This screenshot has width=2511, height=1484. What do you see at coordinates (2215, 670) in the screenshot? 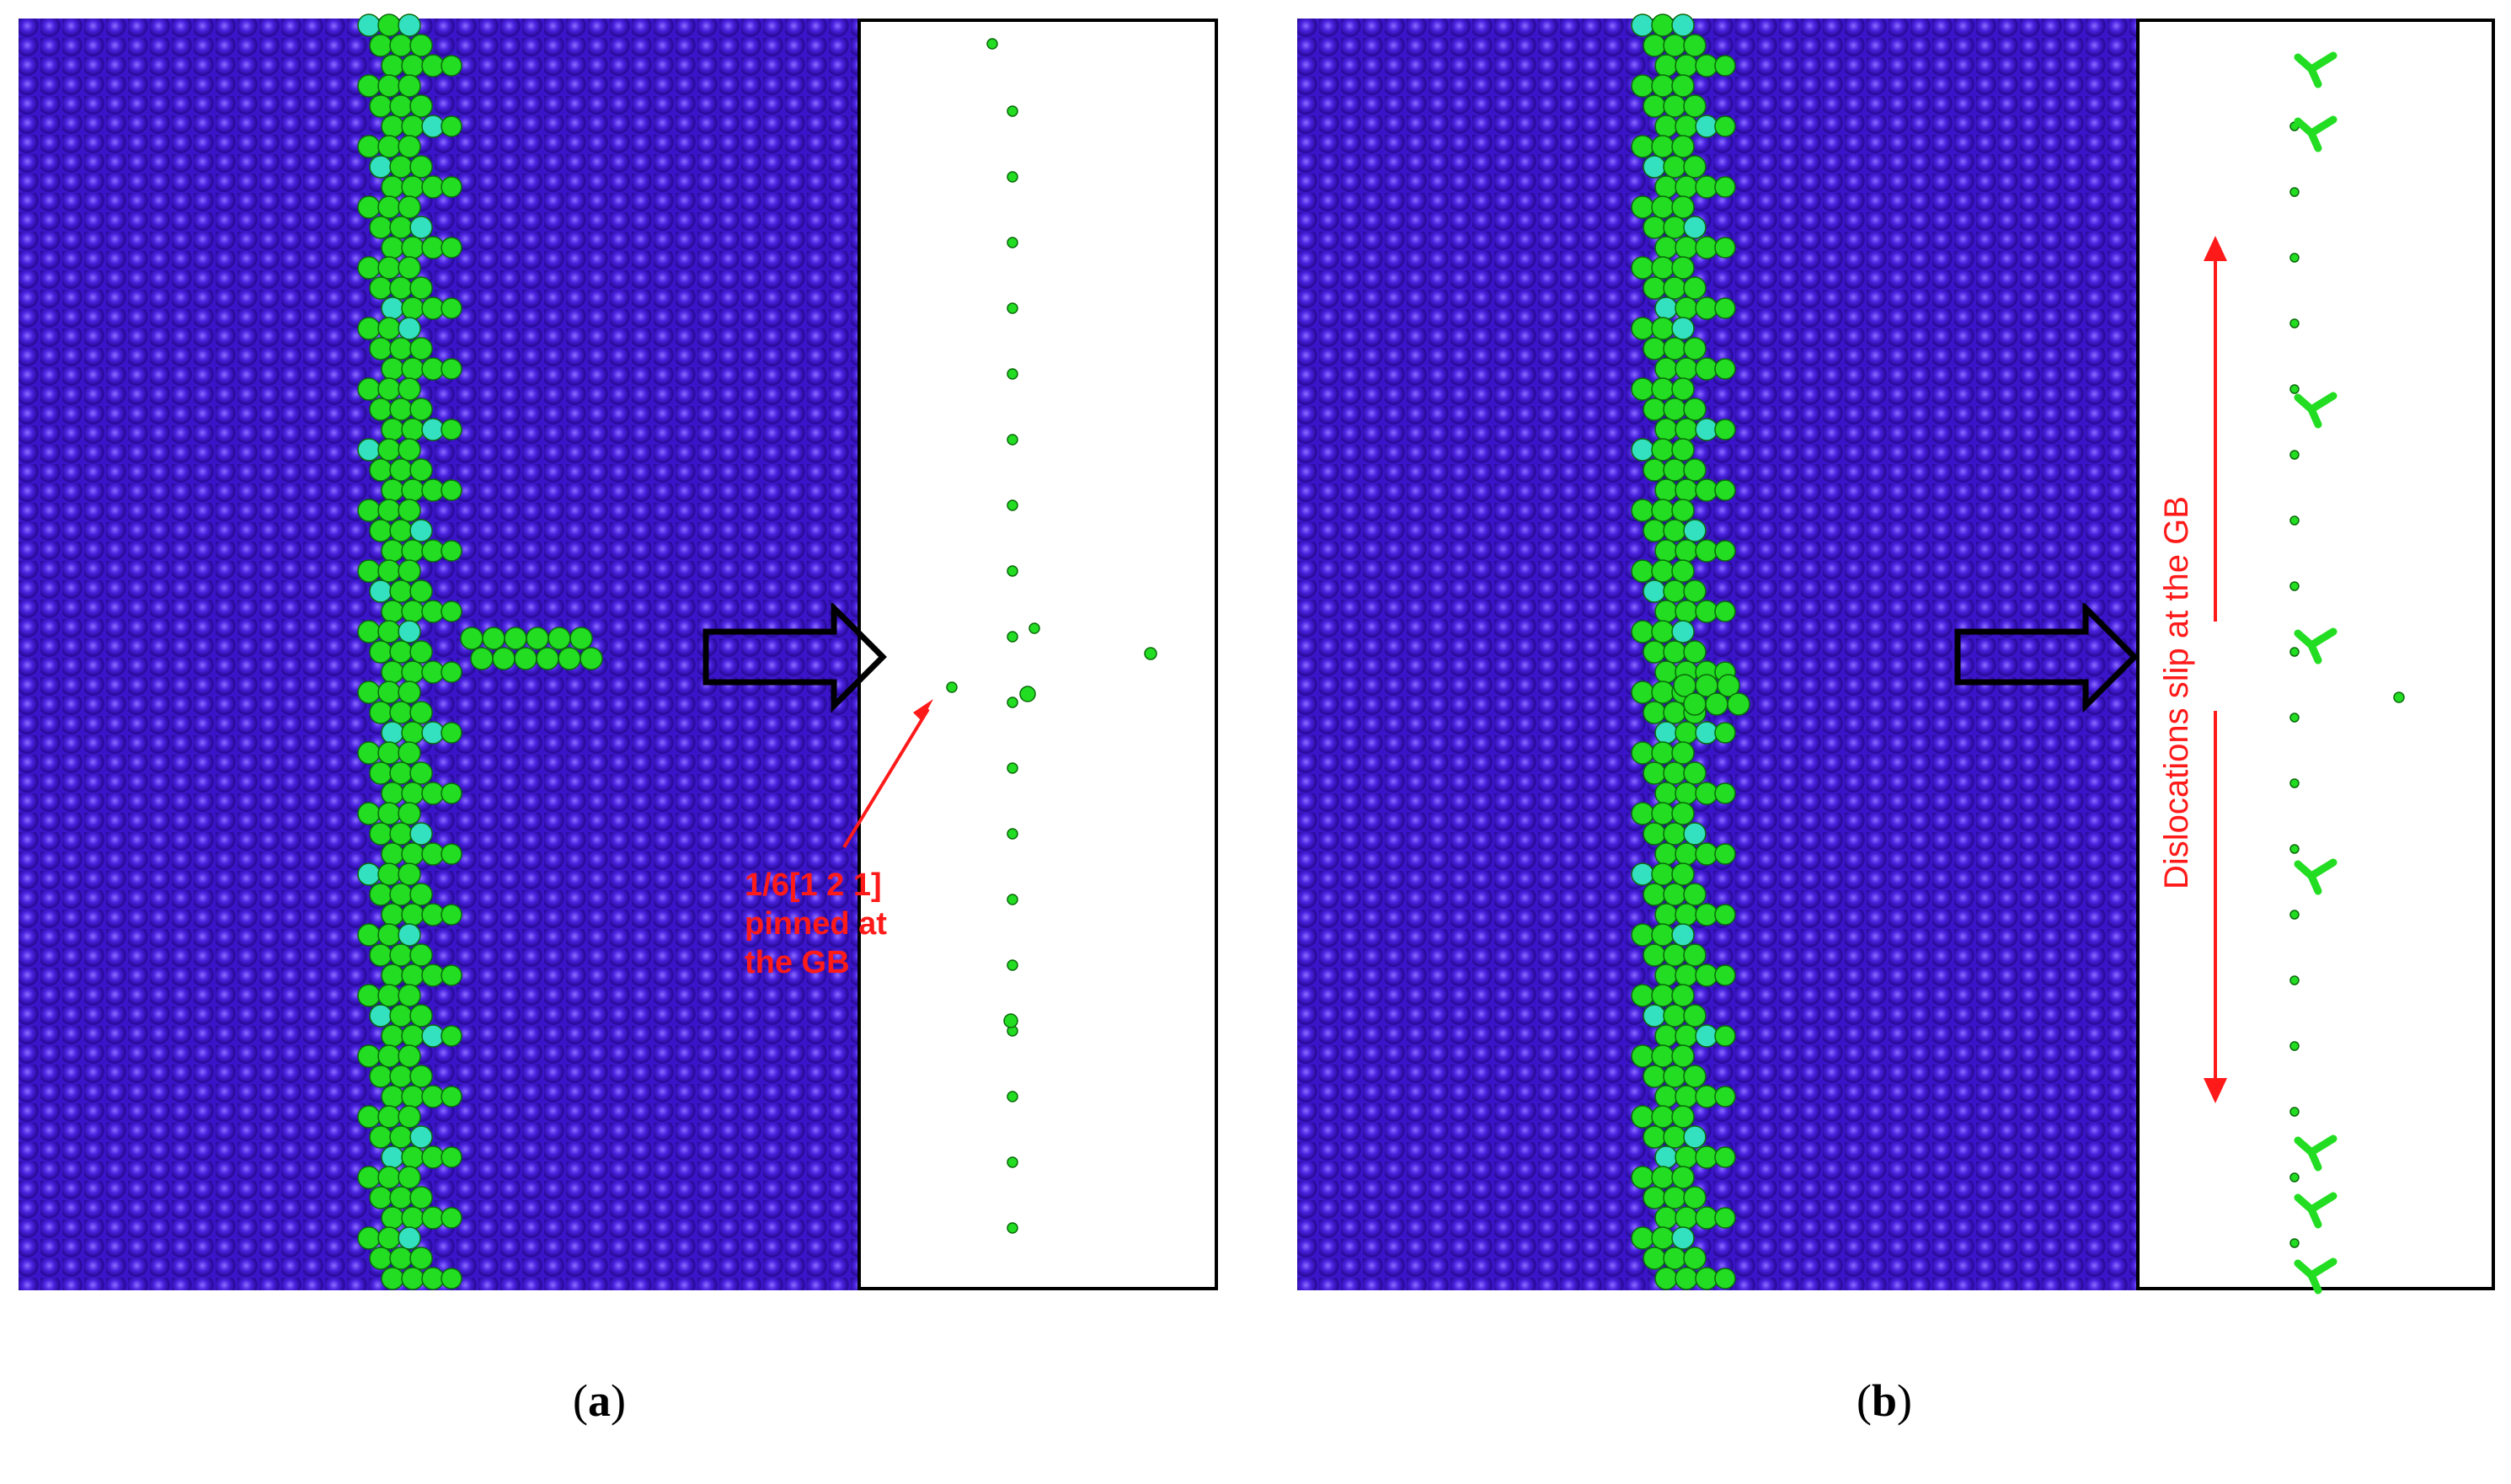
I see `double-arrow-icon` at bounding box center [2215, 670].